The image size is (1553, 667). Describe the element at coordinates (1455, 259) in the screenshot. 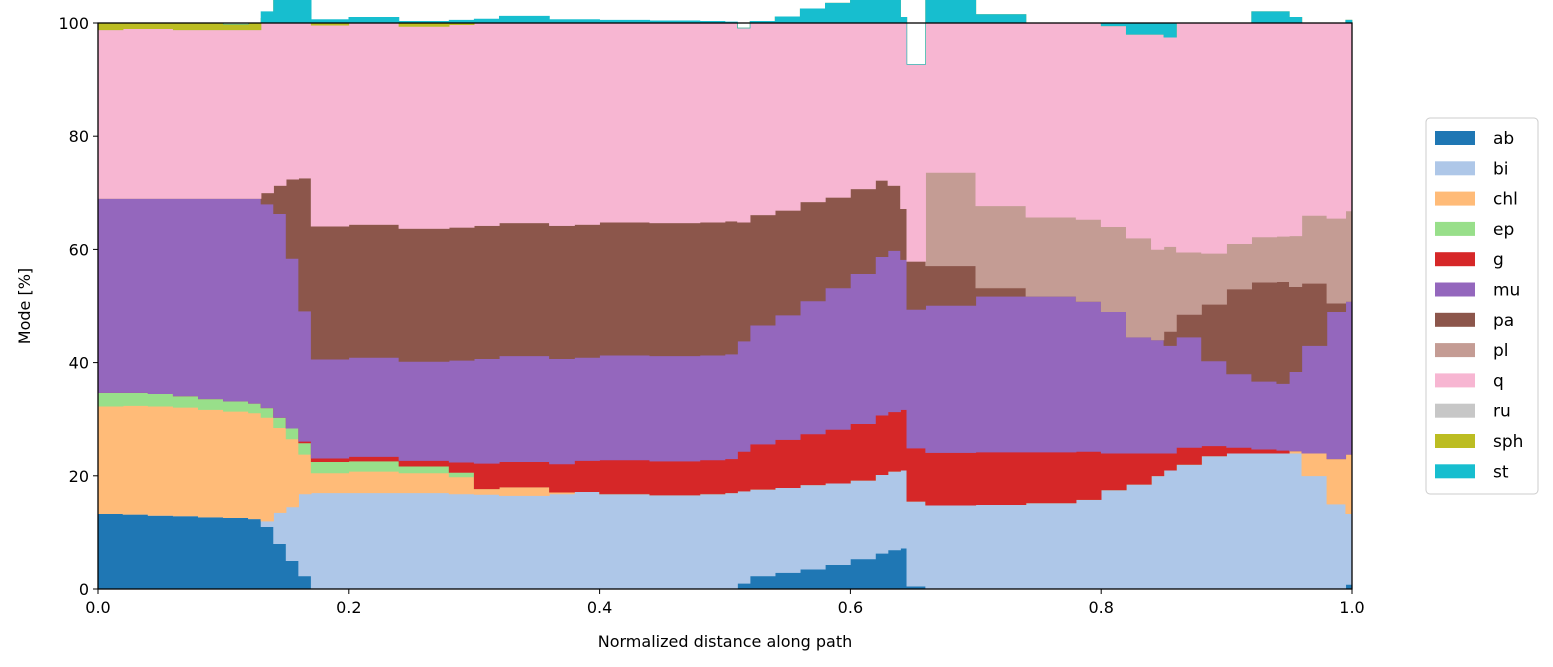

I see `legend-swatch-g` at that location.